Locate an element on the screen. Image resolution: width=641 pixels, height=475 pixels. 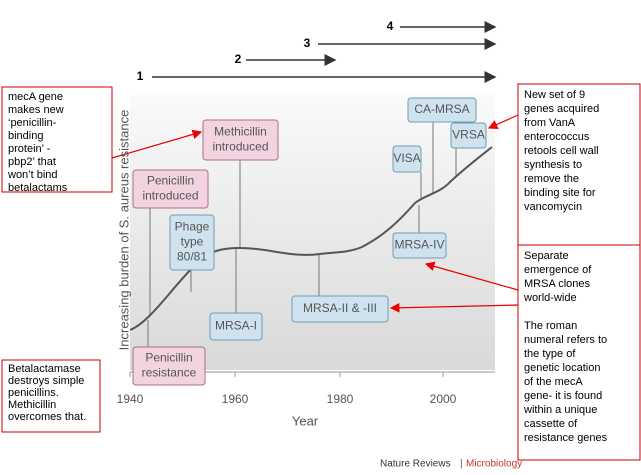
x-tick-label: 1960 is located at coordinates (235, 399).